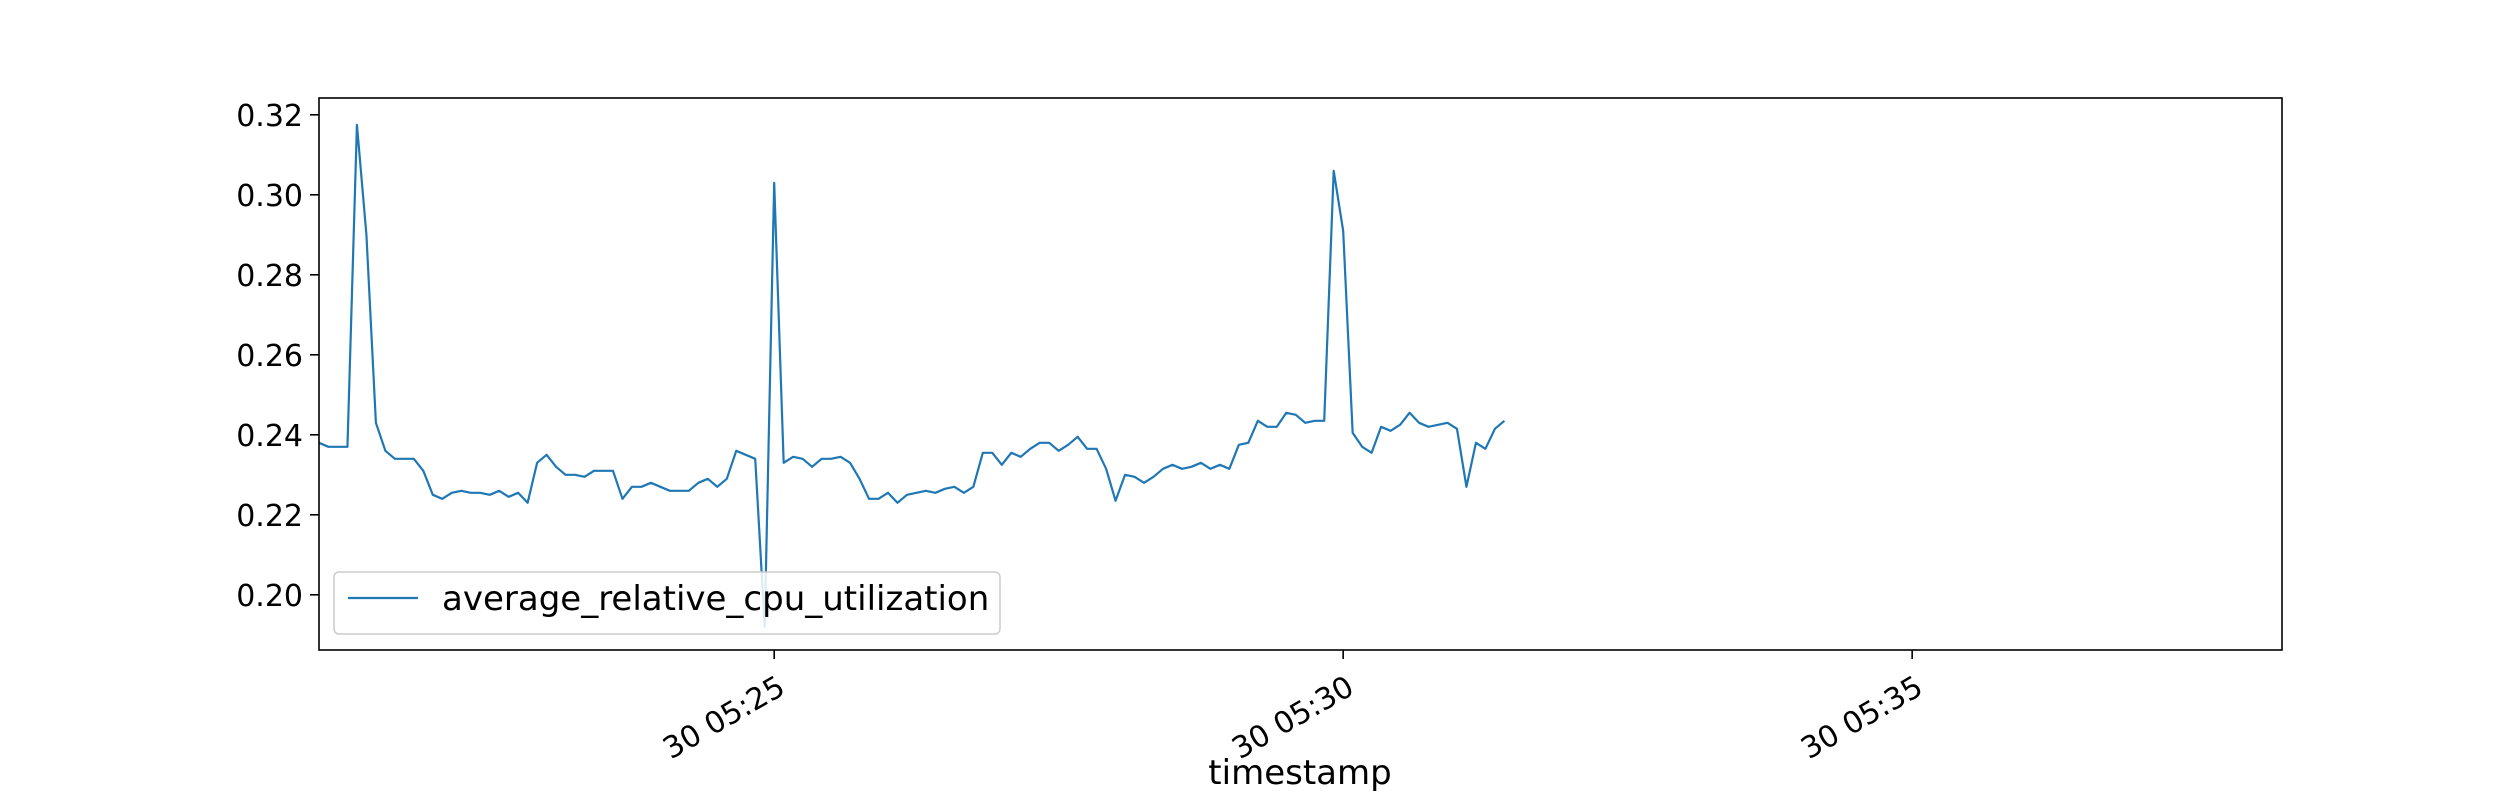 This screenshot has height=800, width=2500. I want to click on y-tick-label: 0.22, so click(269, 516).